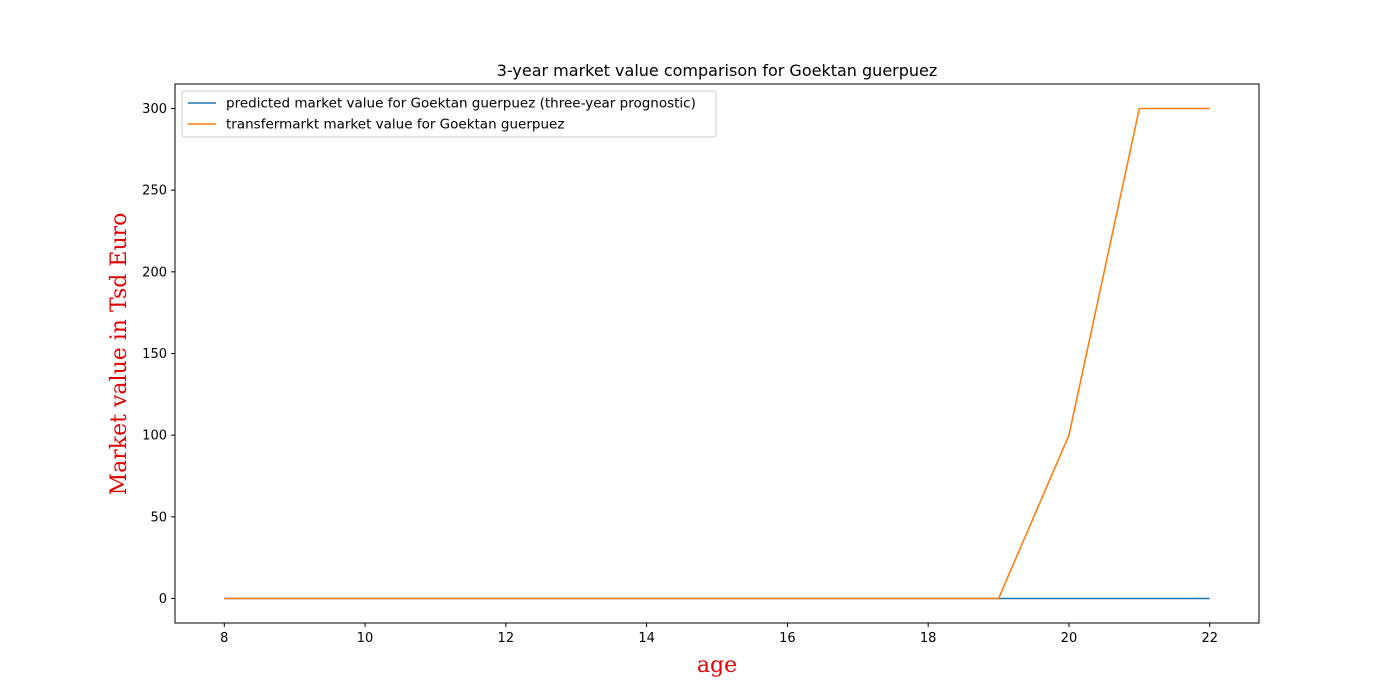 Image resolution: width=1400 pixels, height=700 pixels. Describe the element at coordinates (224, 638) in the screenshot. I see `x-tick-label: 8` at that location.